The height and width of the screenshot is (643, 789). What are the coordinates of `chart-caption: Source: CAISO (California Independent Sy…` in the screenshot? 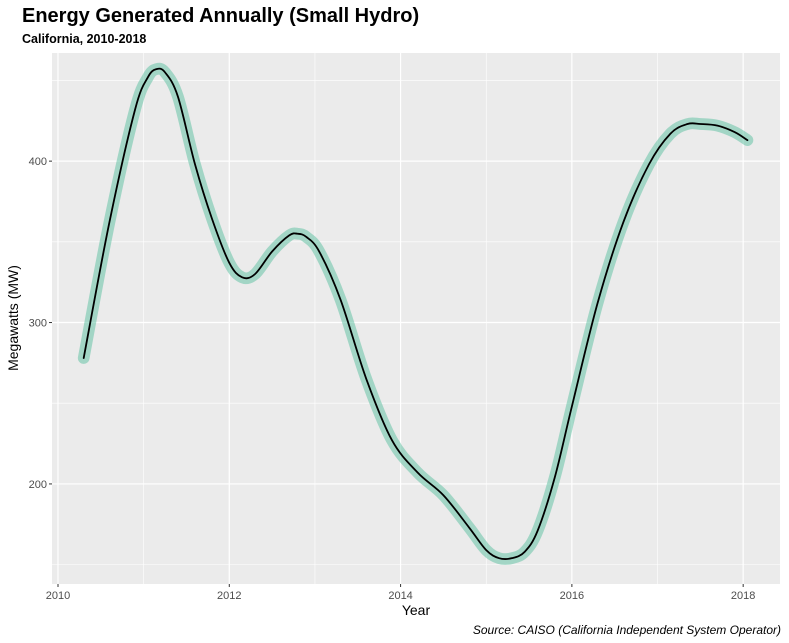 It's located at (627, 630).